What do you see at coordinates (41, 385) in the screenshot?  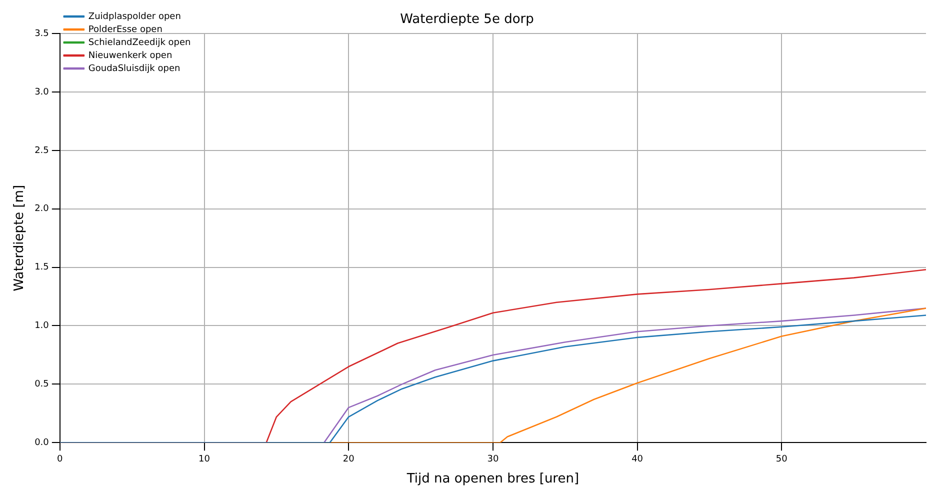 I see `y-tick-label: 0.5` at bounding box center [41, 385].